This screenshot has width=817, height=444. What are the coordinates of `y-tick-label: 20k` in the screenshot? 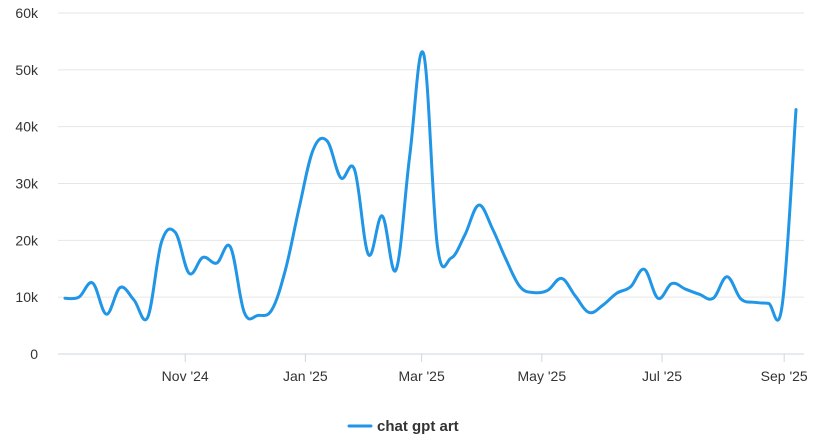 It's located at (27, 240).